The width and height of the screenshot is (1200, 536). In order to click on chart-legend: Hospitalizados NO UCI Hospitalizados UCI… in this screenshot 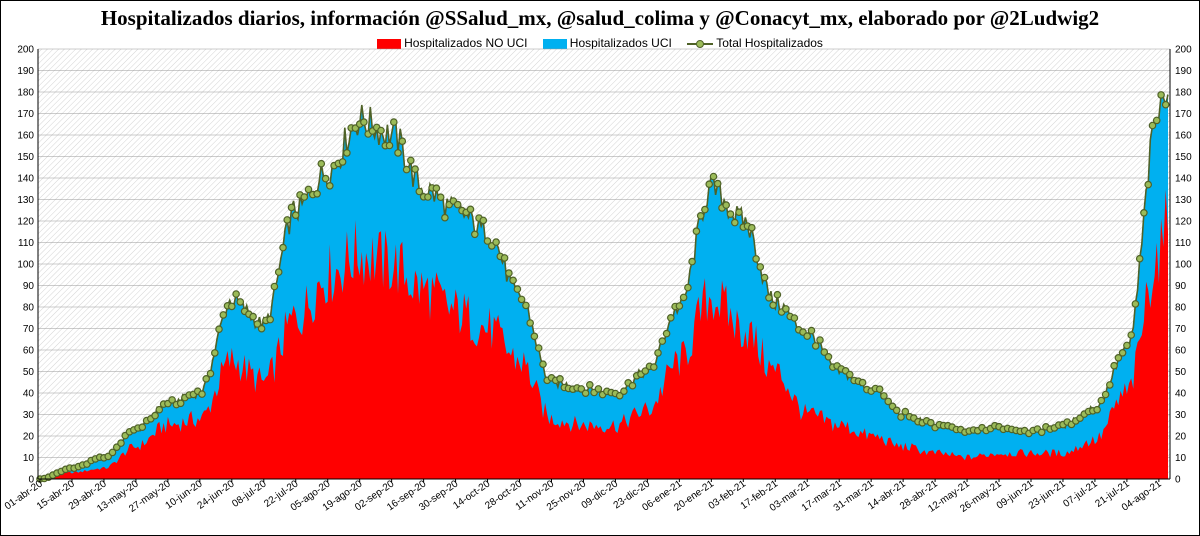, I will do `click(600, 42)`.